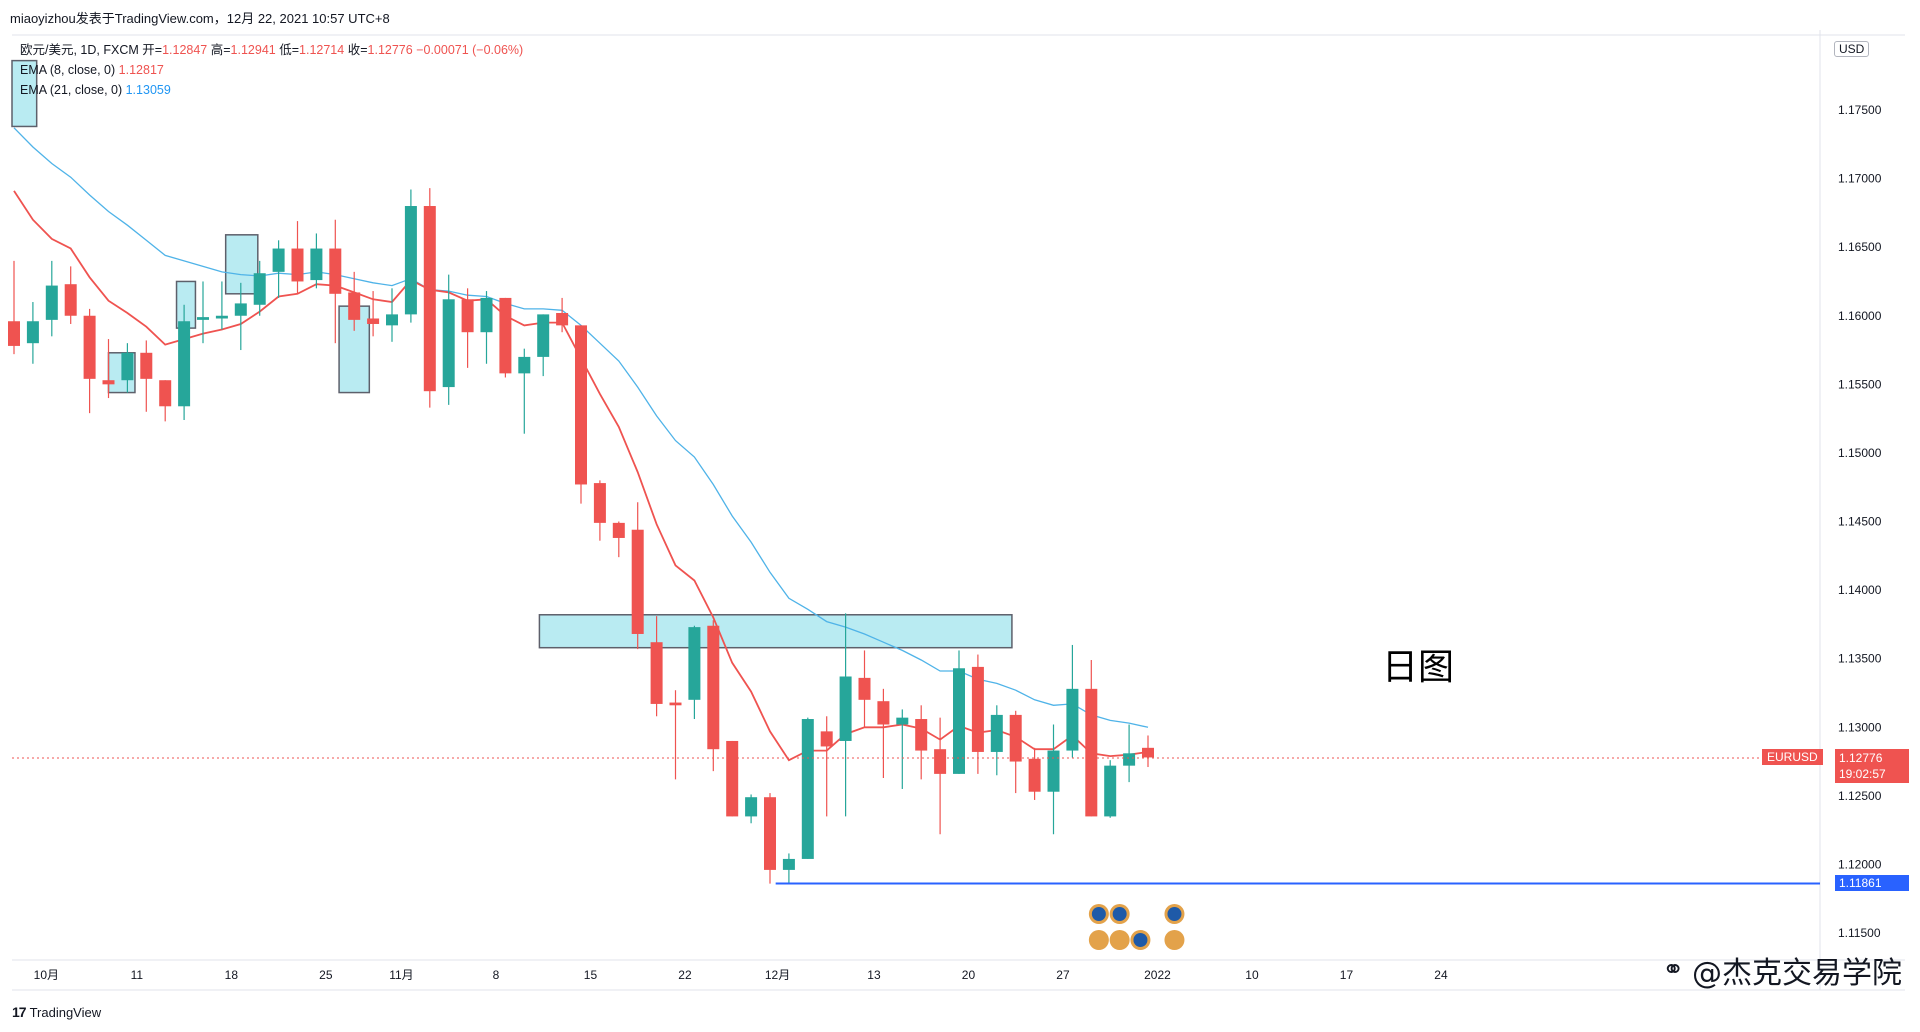 Image resolution: width=1920 pixels, height=1032 pixels. I want to click on time-tick-label: 10月, so click(46, 975).